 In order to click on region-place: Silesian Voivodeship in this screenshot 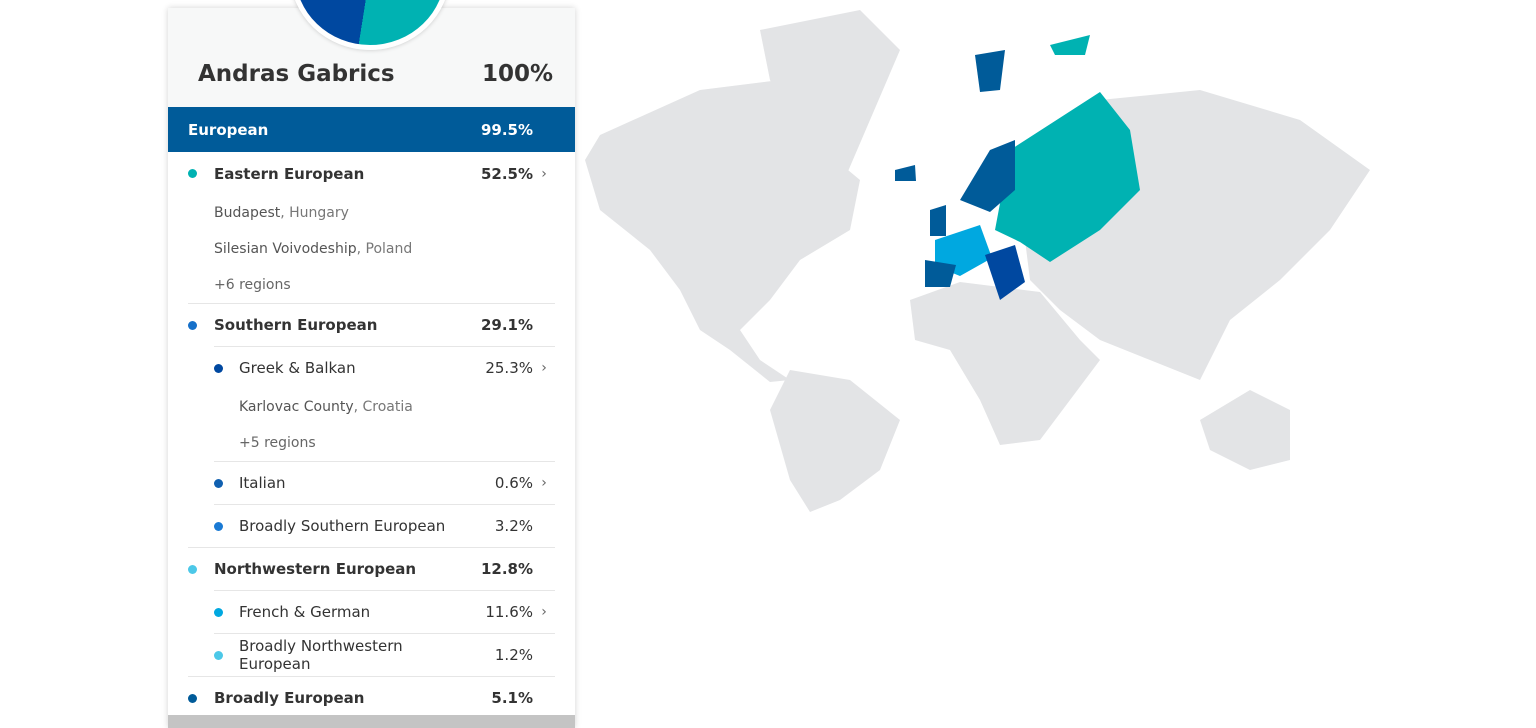, I will do `click(285, 249)`.